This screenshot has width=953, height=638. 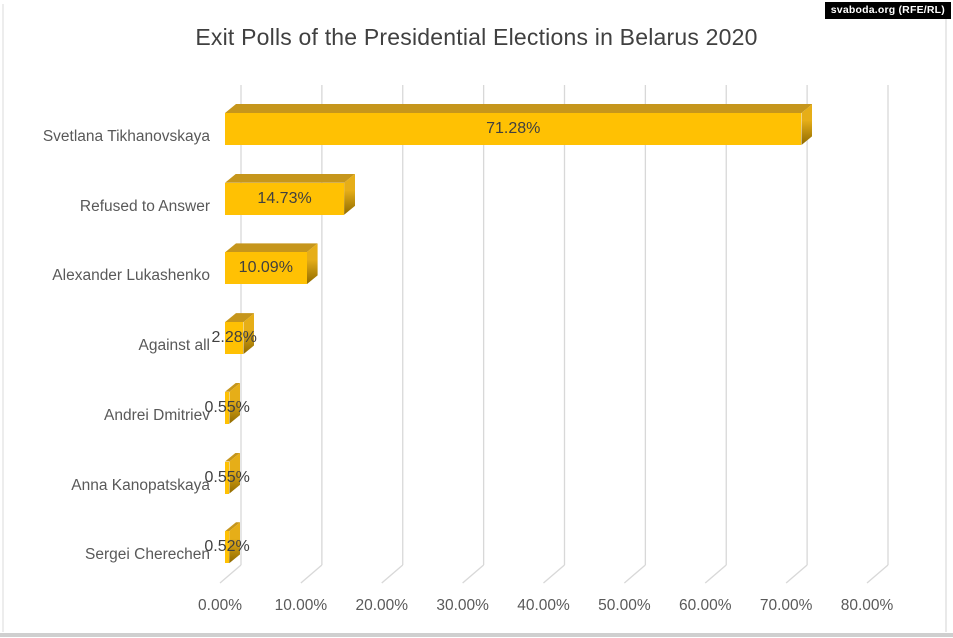 What do you see at coordinates (220, 605) in the screenshot?
I see `x-tick-label: 0.00%` at bounding box center [220, 605].